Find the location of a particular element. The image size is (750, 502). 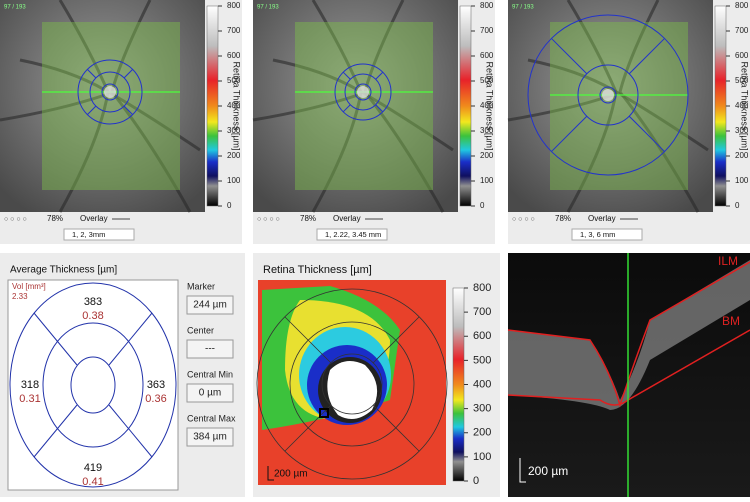

field-label: Central Min is located at coordinates (210, 374).